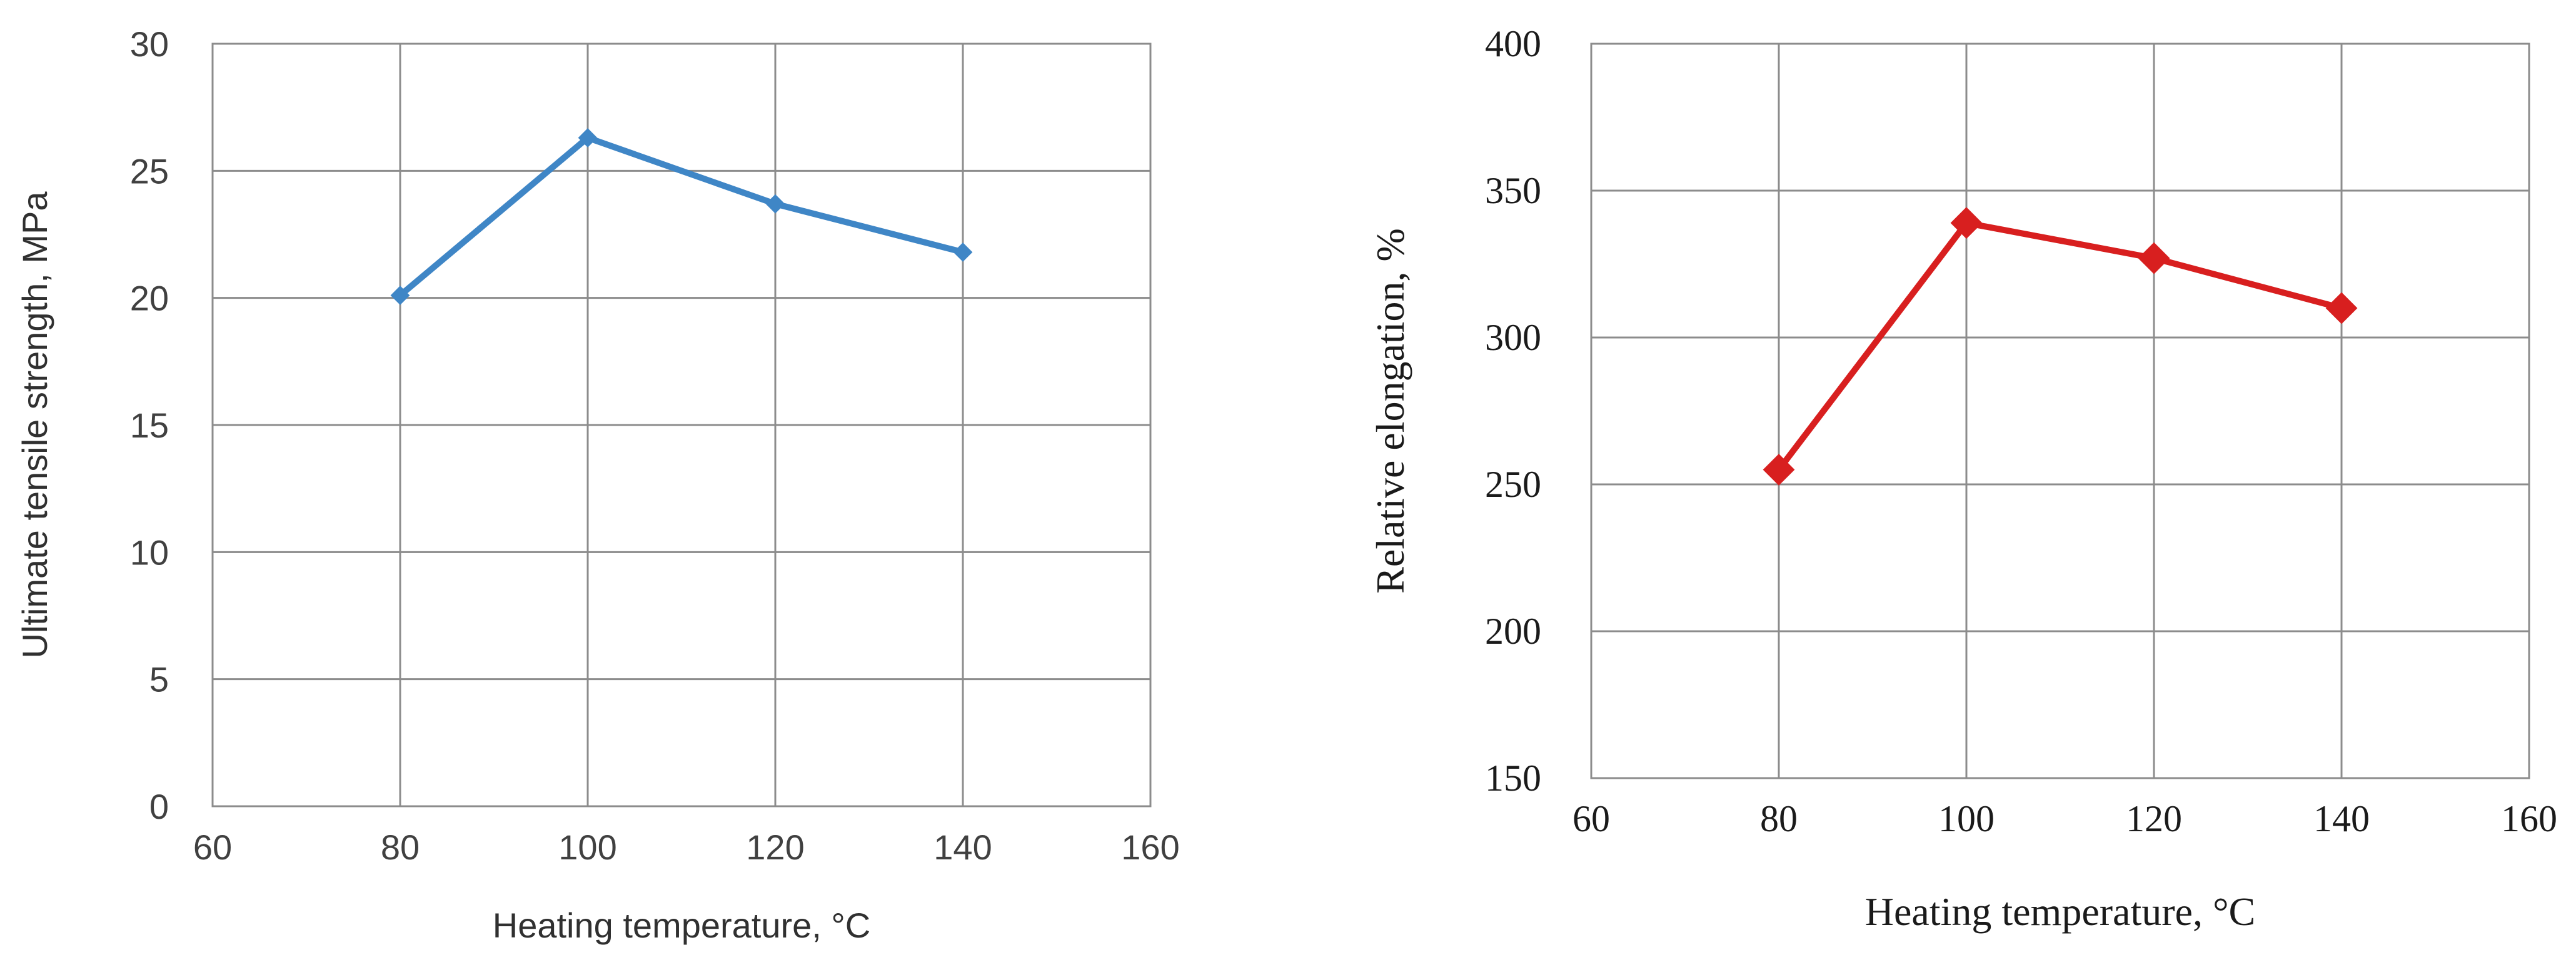  Describe the element at coordinates (149, 298) in the screenshot. I see `y-tick-label: 20` at that location.